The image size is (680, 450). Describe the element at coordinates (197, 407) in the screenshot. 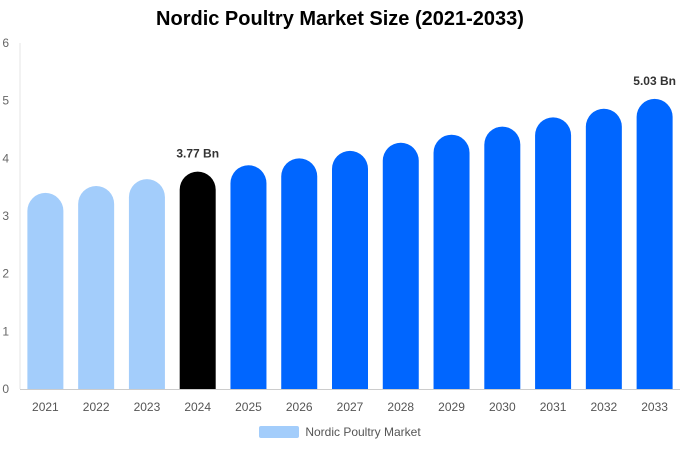

I see `x-tick-label: 2024` at that location.